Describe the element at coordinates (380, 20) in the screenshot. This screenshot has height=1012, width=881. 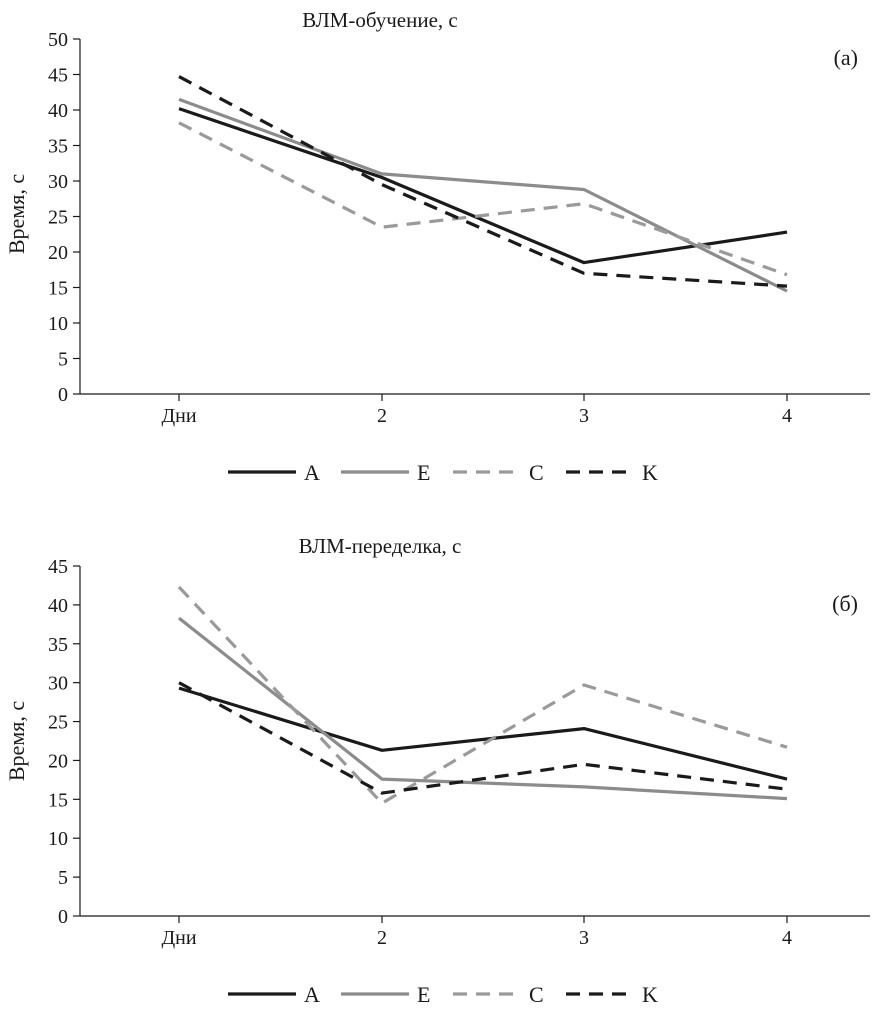
I see `chart-title: ВЛМ-обучение, с` at that location.